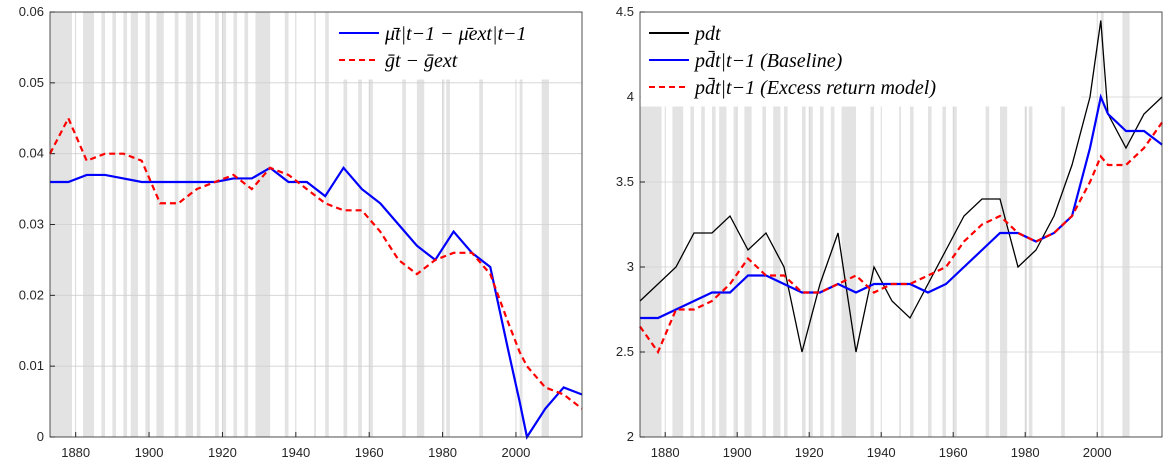 Image resolution: width=1167 pixels, height=470 pixels. I want to click on legend-label: ḡt − ḡext, so click(421, 61).